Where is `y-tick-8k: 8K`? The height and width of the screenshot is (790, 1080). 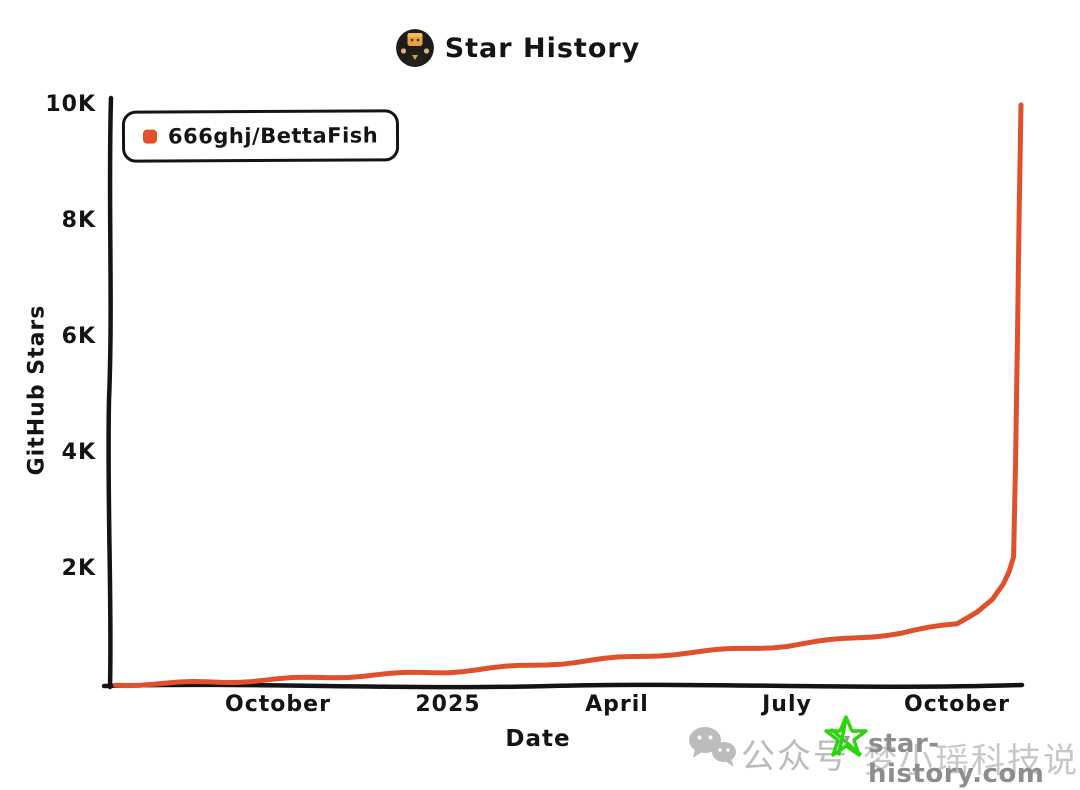
y-tick-8k: 8K is located at coordinates (78, 220).